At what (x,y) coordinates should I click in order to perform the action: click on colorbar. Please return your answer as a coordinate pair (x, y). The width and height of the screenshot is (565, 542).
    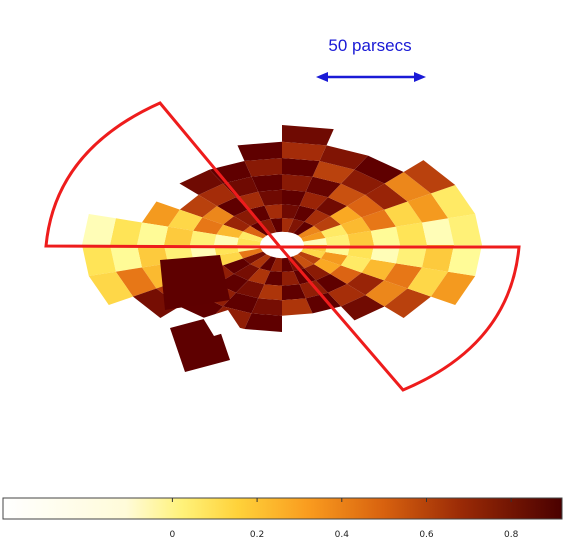
    Looking at the image, I should click on (282, 508).